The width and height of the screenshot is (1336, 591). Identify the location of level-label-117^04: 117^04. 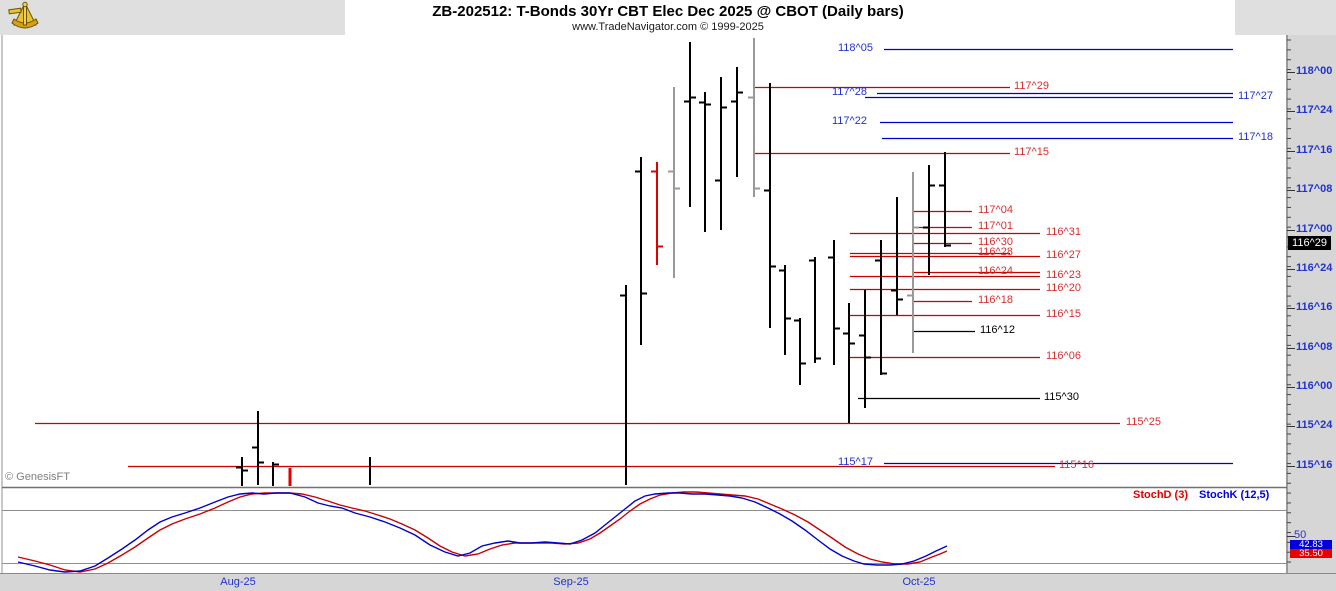
(995, 210).